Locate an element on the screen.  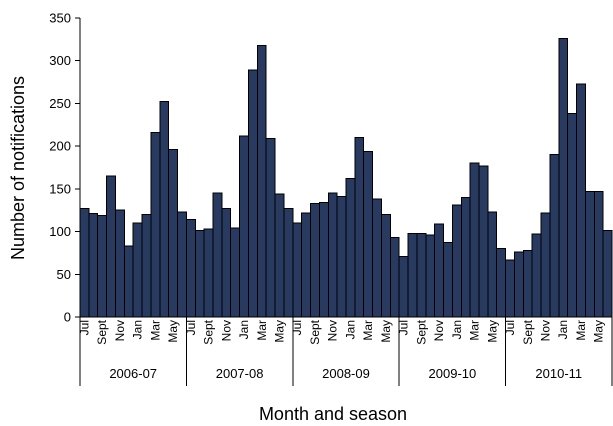
season-label-2006-07: 2006-07 is located at coordinates (133, 373).